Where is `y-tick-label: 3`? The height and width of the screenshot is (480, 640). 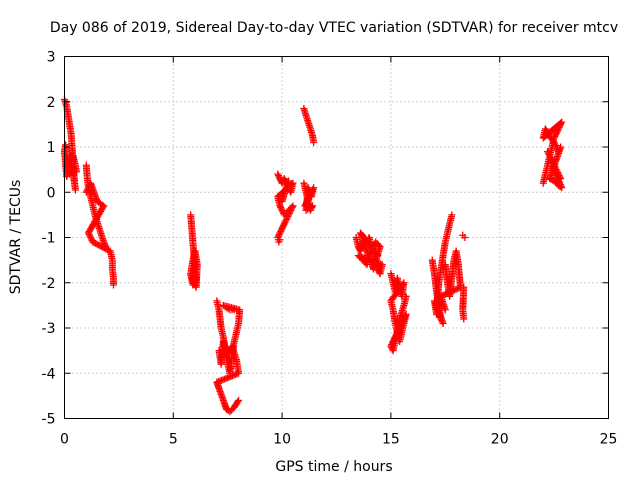
y-tick-label: 3 is located at coordinates (51, 58).